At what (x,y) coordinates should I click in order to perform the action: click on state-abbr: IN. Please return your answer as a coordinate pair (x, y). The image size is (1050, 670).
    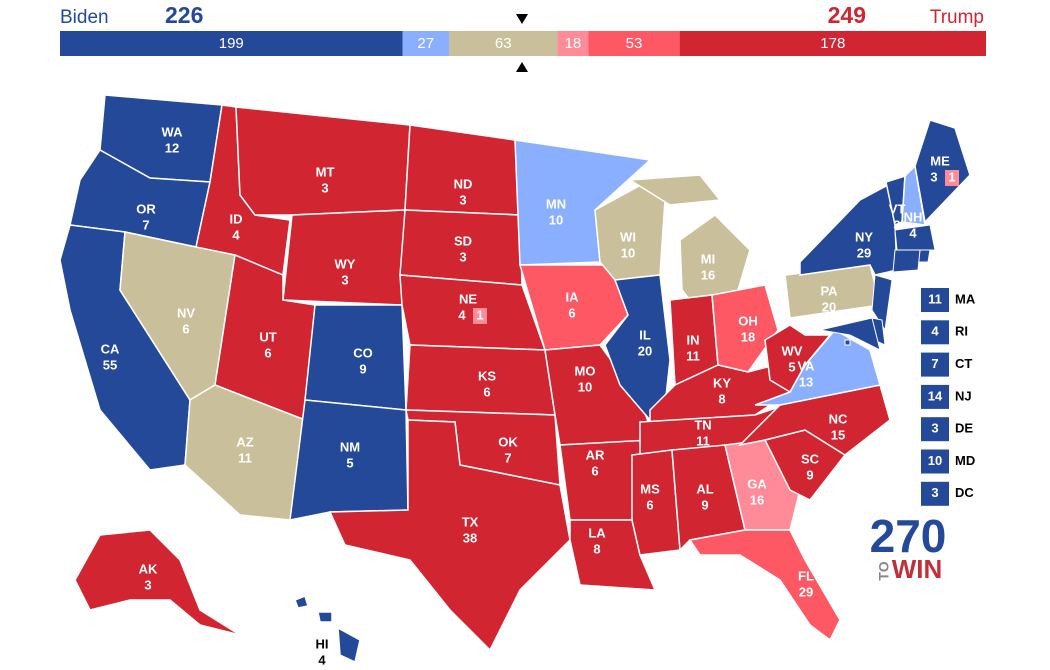
    Looking at the image, I should click on (693, 339).